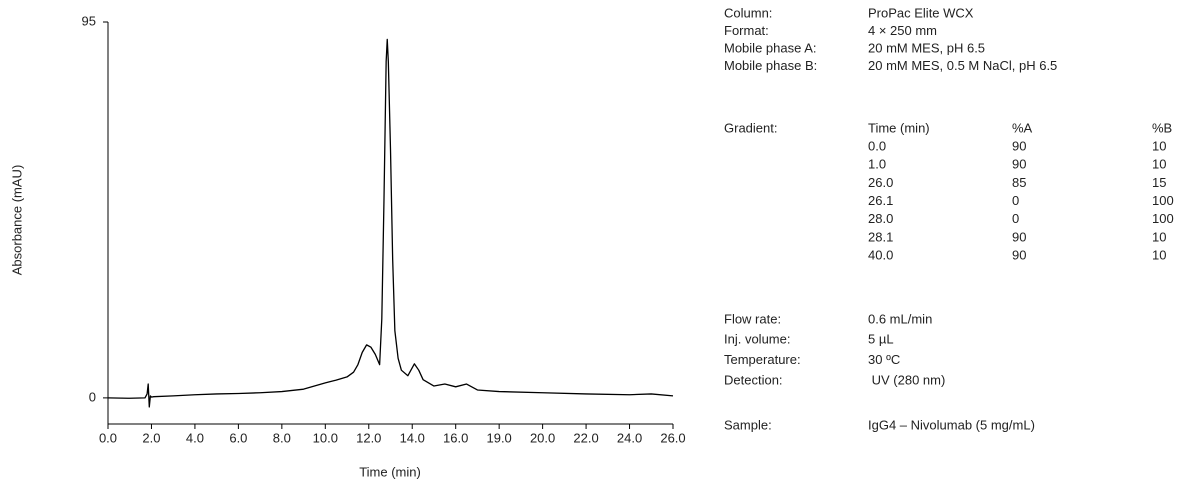 Image resolution: width=1177 pixels, height=482 pixels. I want to click on gradient-label: Gradient:, so click(750, 127).